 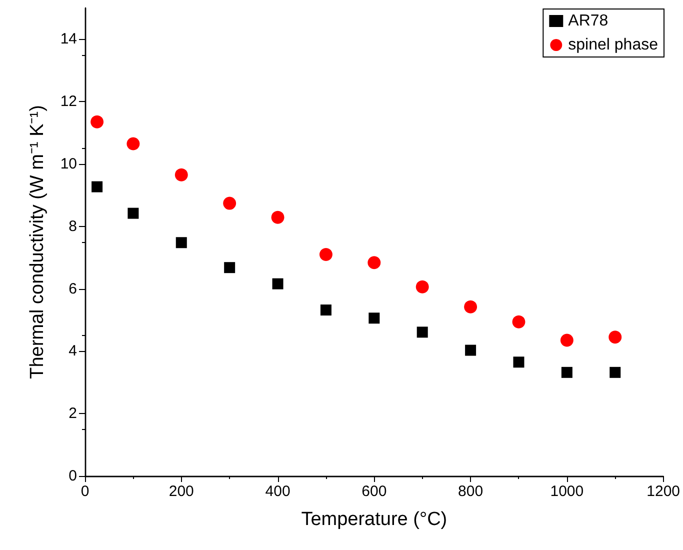 What do you see at coordinates (72, 413) in the screenshot?
I see `y-tick-label: 2` at bounding box center [72, 413].